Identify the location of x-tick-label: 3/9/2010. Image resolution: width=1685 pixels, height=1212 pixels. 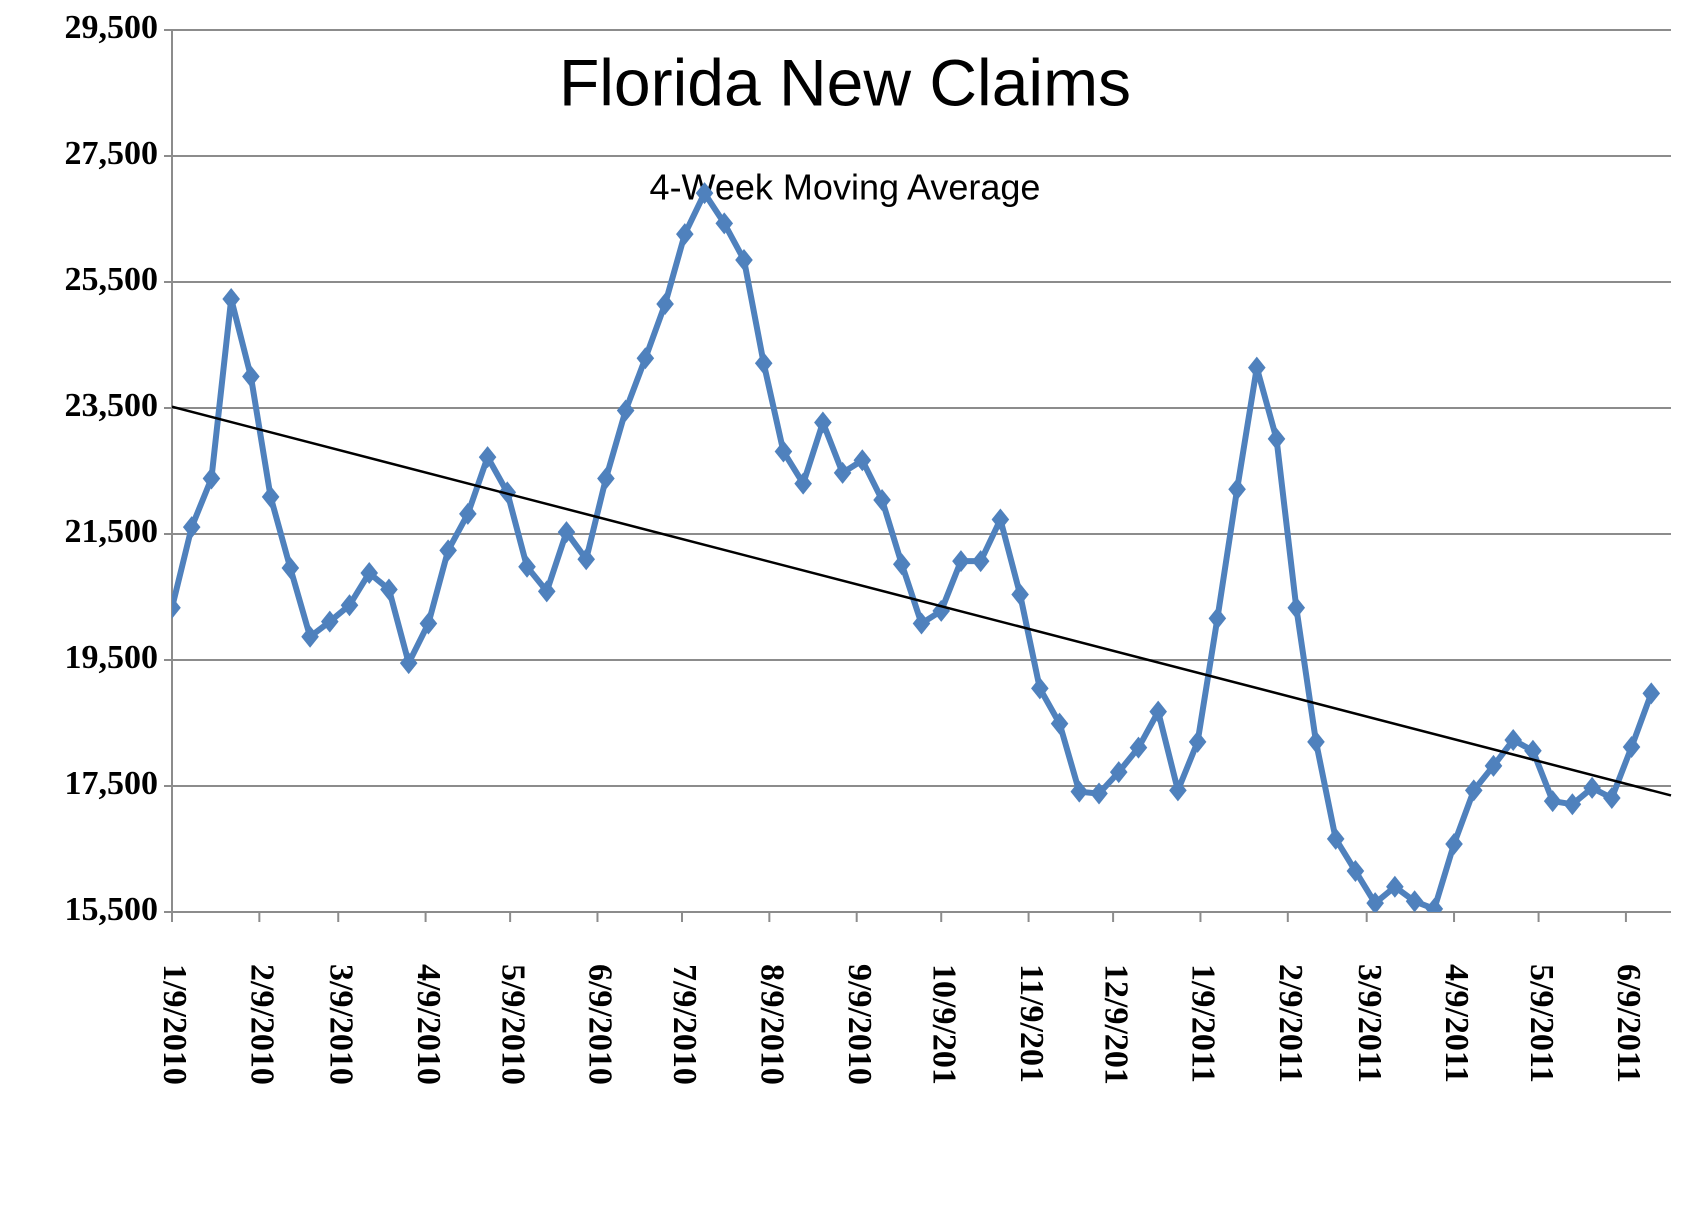
(340, 1024).